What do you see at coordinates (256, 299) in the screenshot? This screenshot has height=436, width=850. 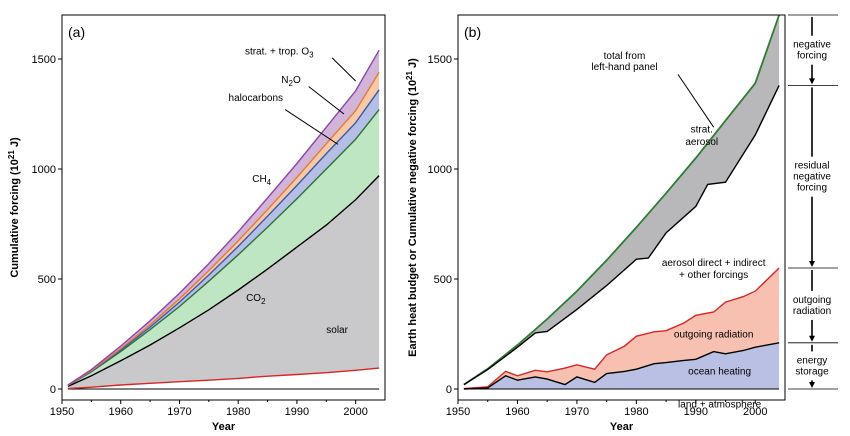 I see `label-co2: CO2` at bounding box center [256, 299].